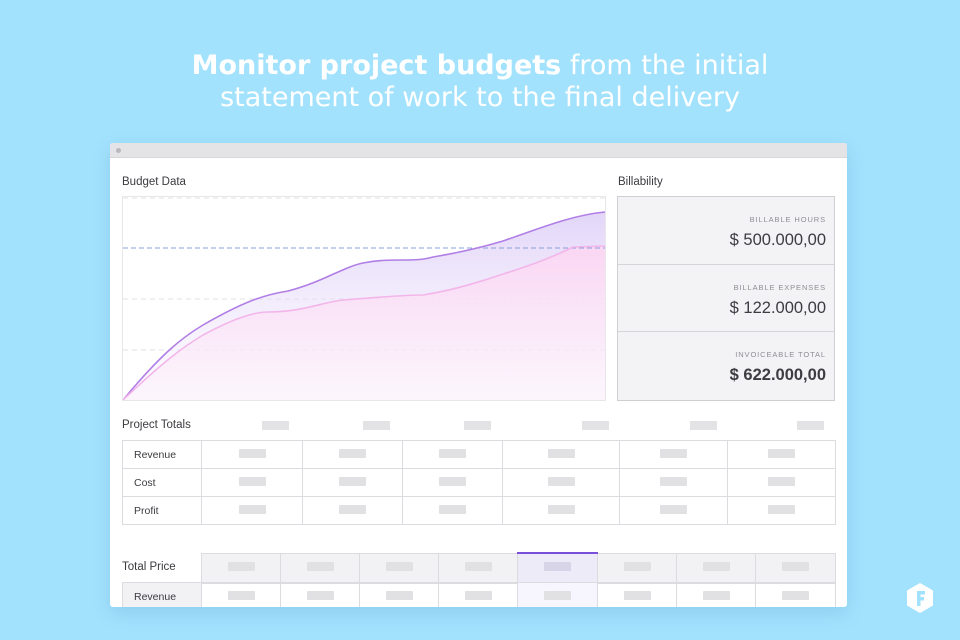 The height and width of the screenshot is (640, 960). Describe the element at coordinates (787, 219) in the screenshot. I see `billable-hours-label: BILLABLE HOURS` at that location.